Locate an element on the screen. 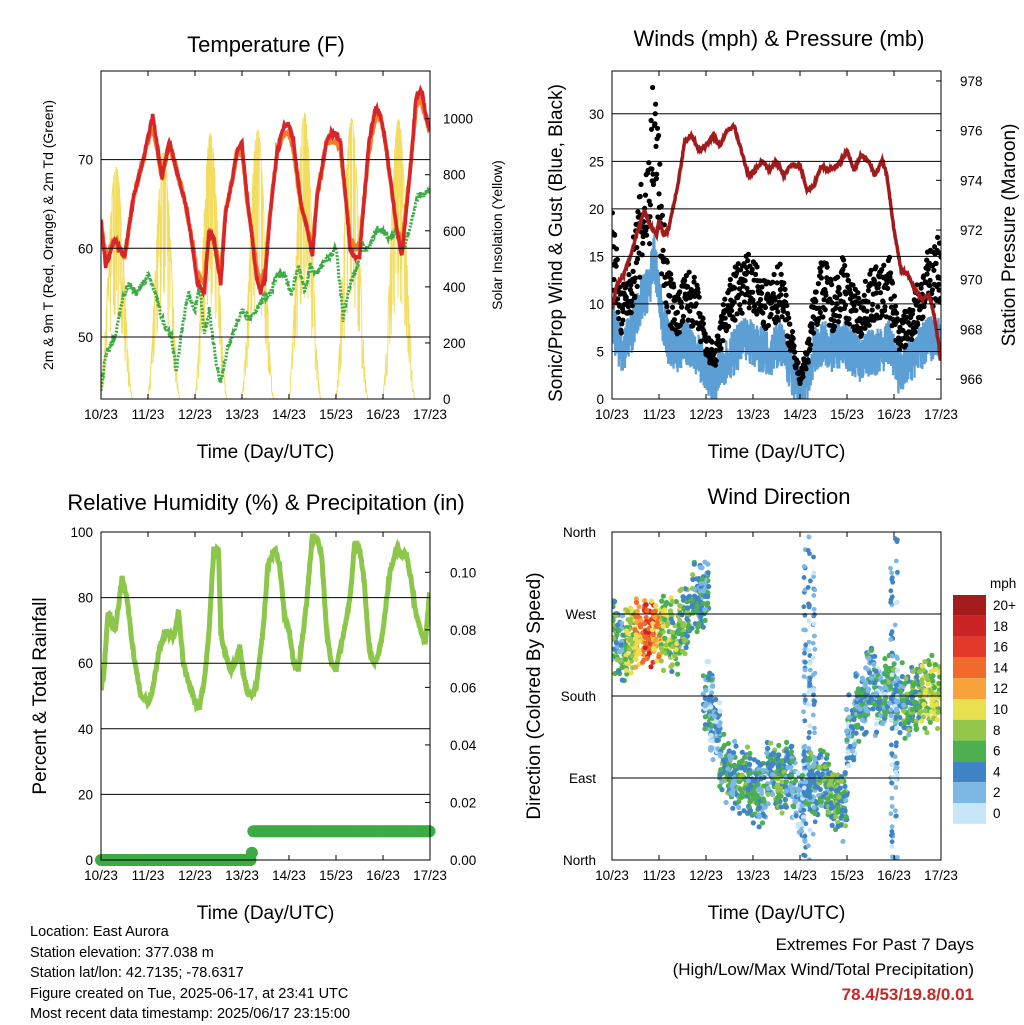 The width and height of the screenshot is (1024, 1025). wind-ytick-label: 25 is located at coordinates (596, 161).